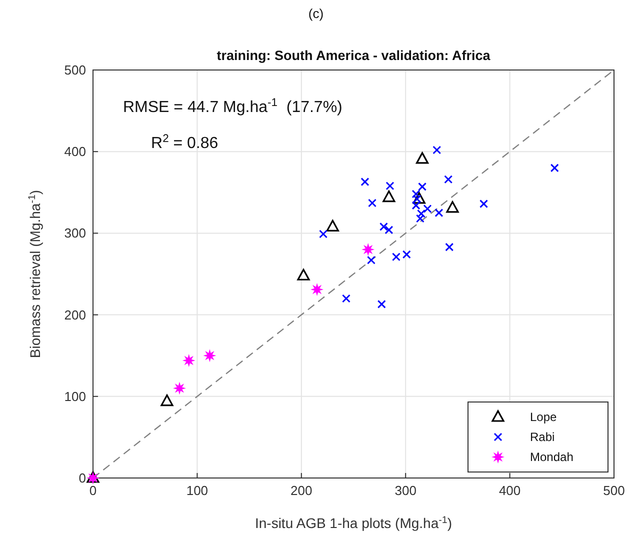 This screenshot has width=632, height=541. Describe the element at coordinates (552, 457) in the screenshot. I see `legend-label: Mondah` at that location.